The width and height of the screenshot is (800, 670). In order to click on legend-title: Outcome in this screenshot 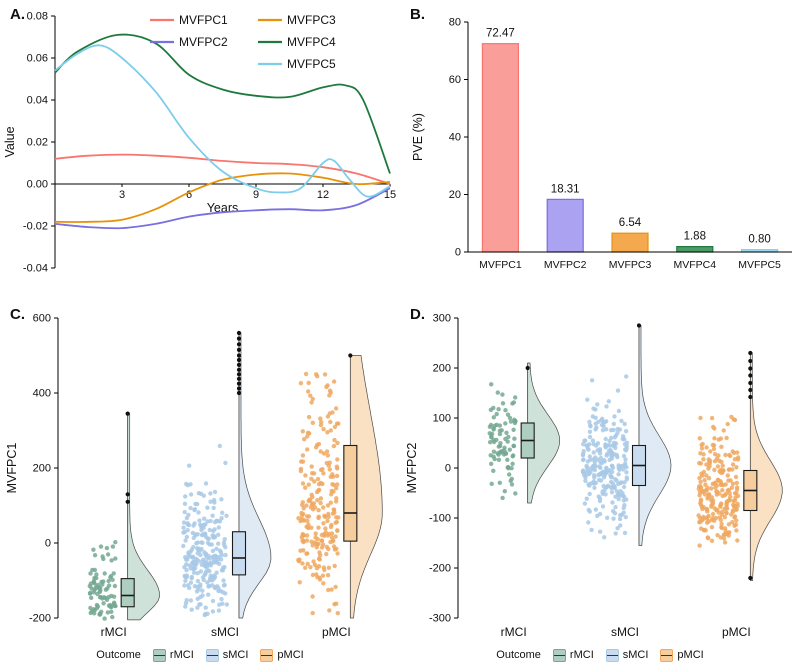, I will do `click(518, 655)`.